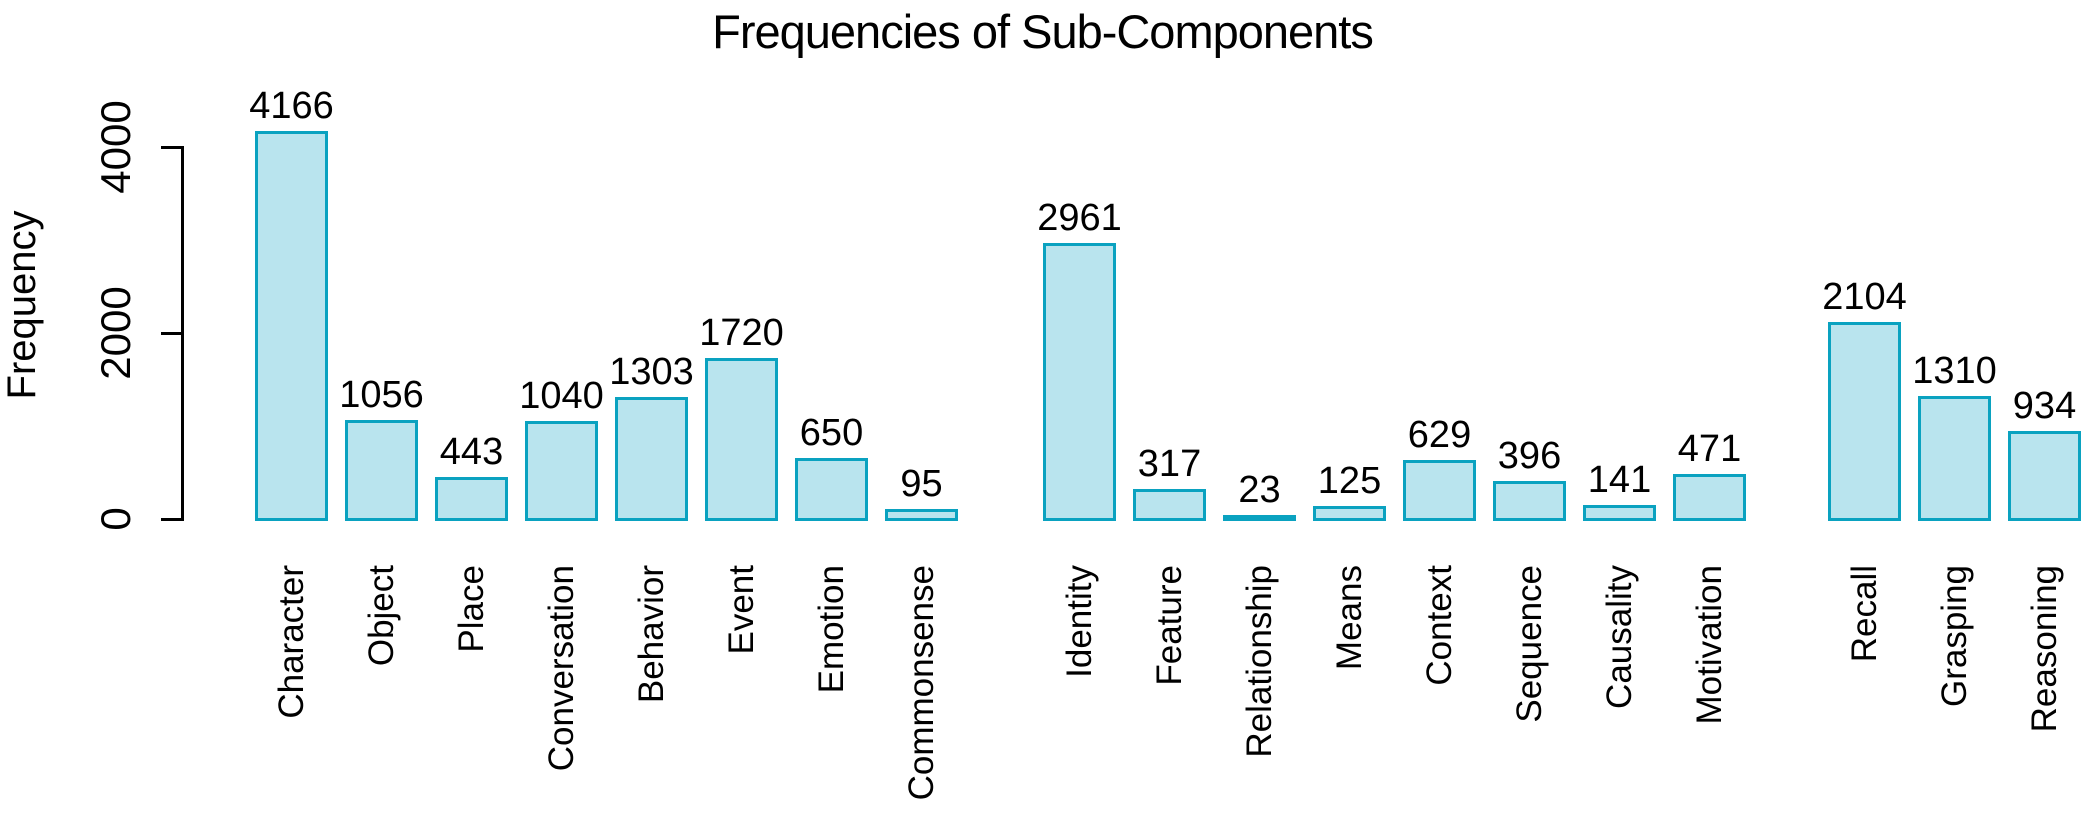 The width and height of the screenshot is (2085, 835). Describe the element at coordinates (1619, 480) in the screenshot. I see `bar-value-label-causality: 141` at that location.